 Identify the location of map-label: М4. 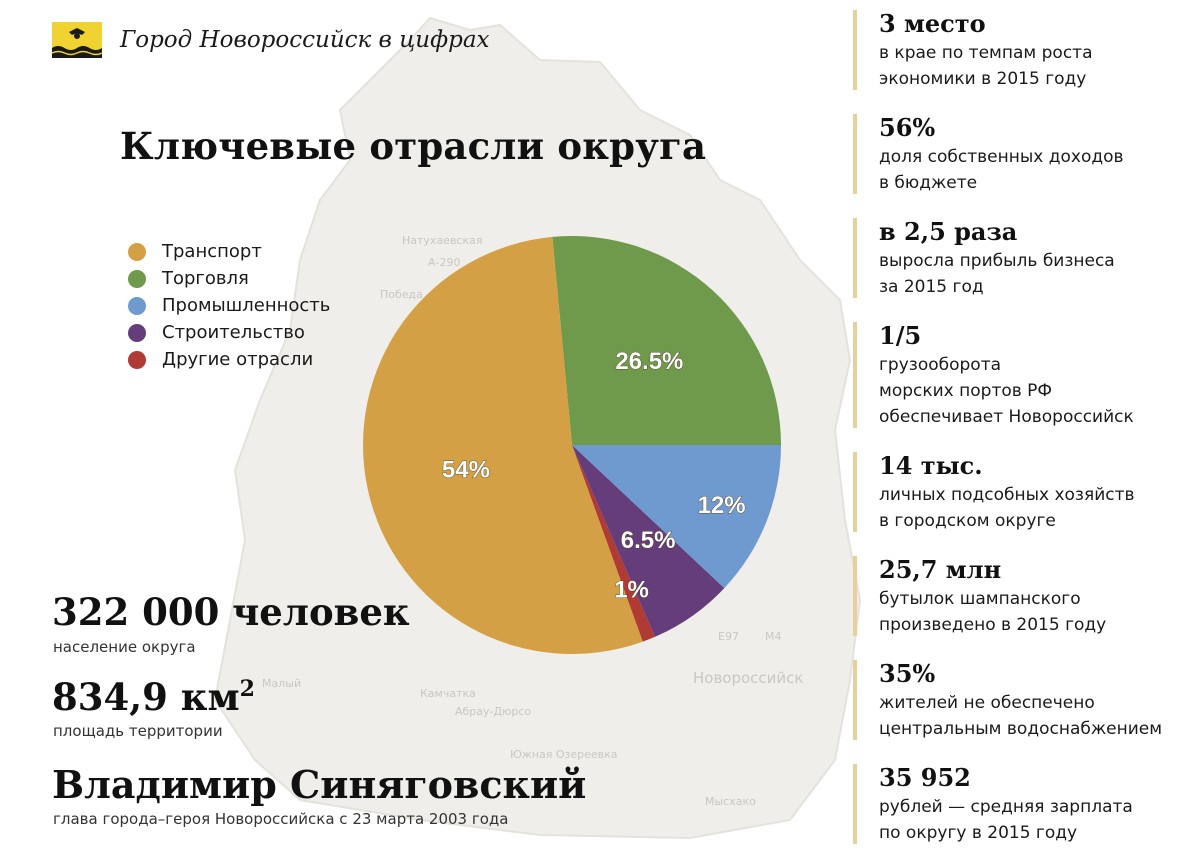
(773, 636).